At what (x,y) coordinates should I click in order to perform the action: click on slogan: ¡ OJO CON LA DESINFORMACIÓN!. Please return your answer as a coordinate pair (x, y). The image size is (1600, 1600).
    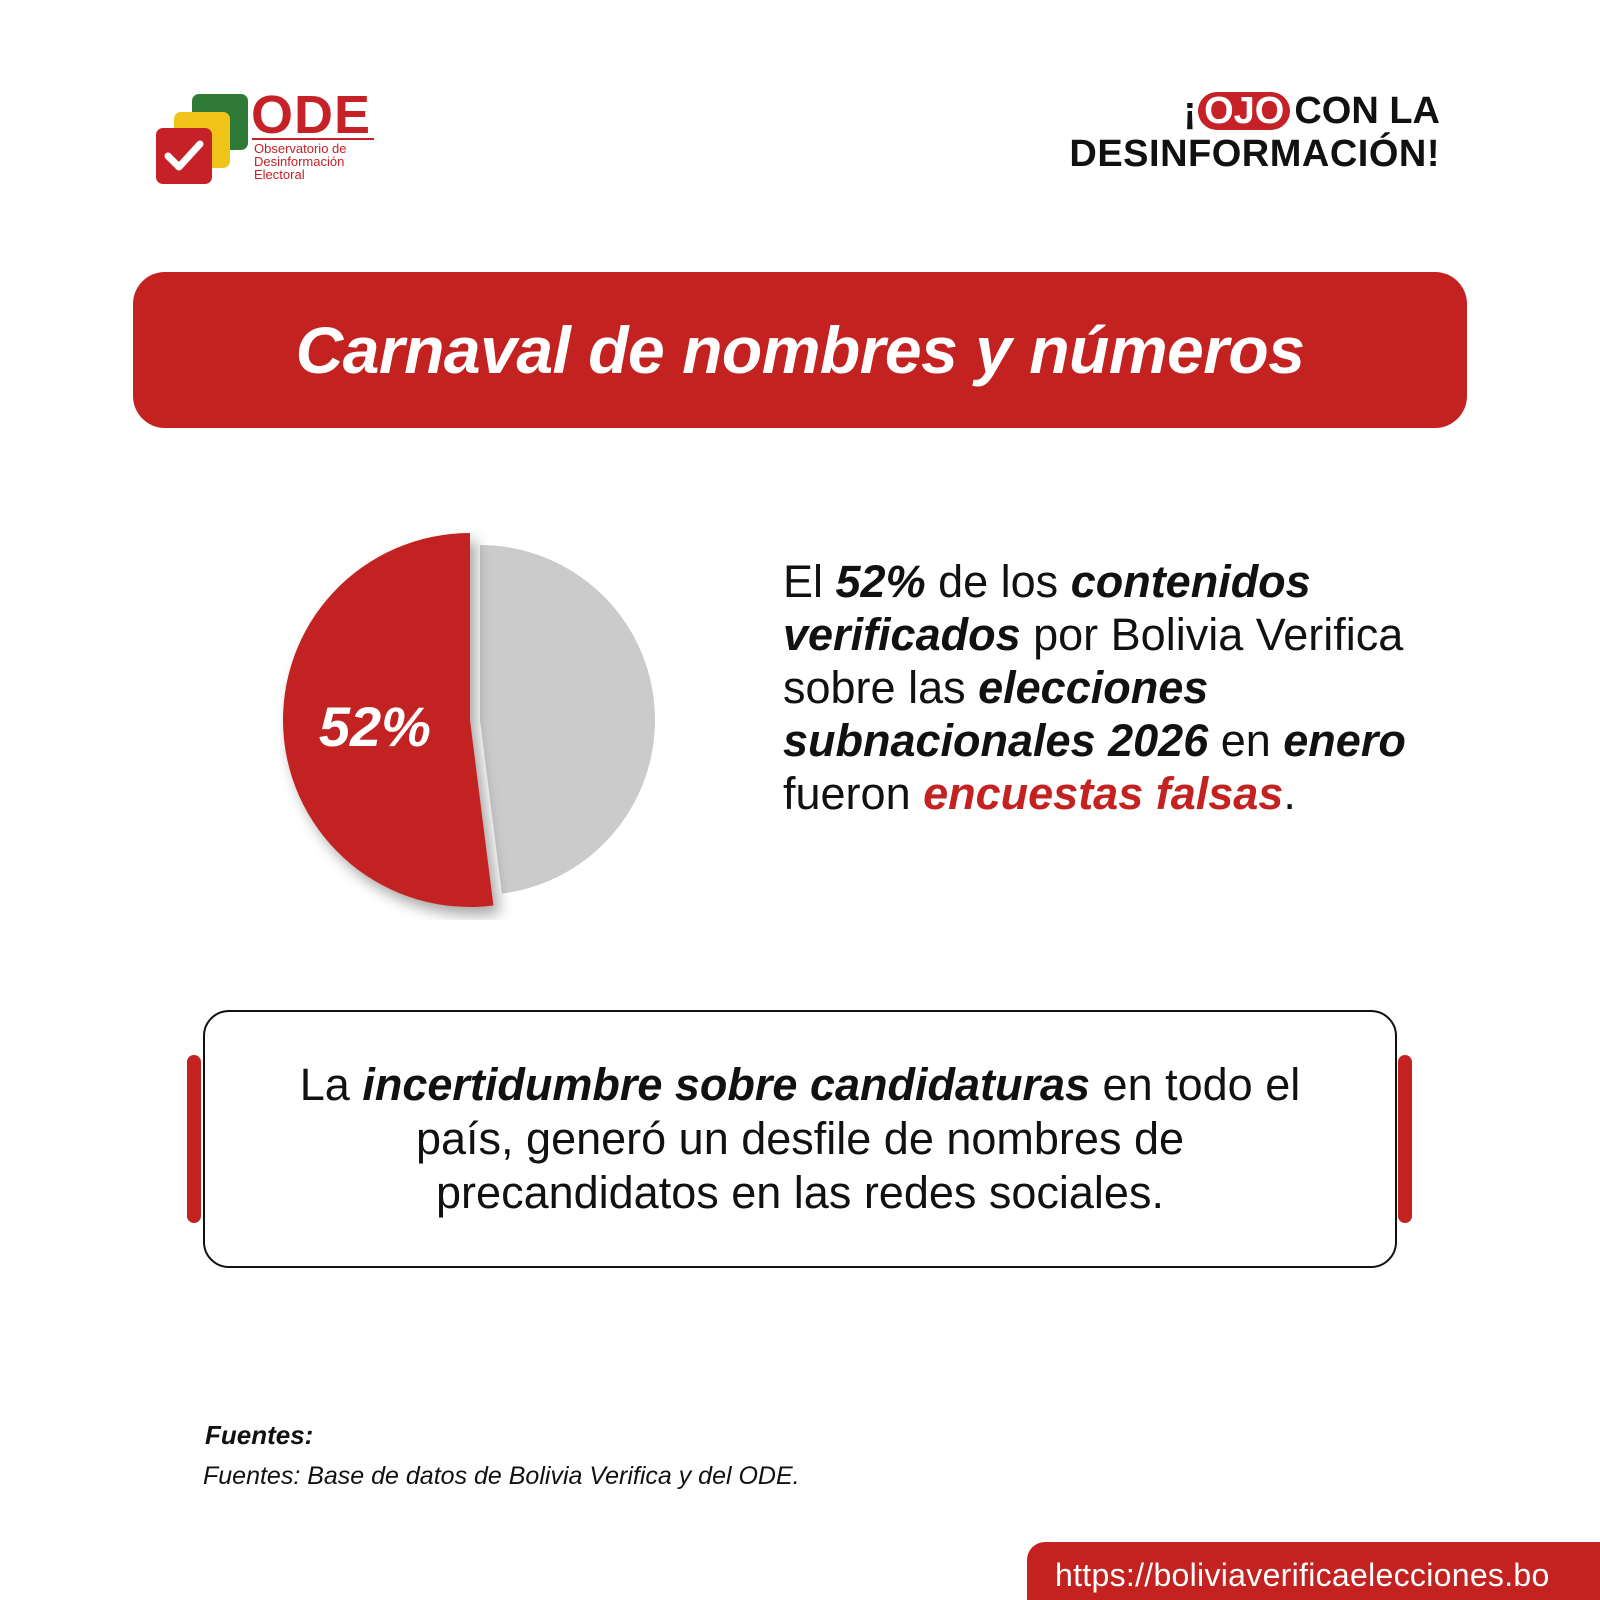
    Looking at the image, I should click on (1254, 133).